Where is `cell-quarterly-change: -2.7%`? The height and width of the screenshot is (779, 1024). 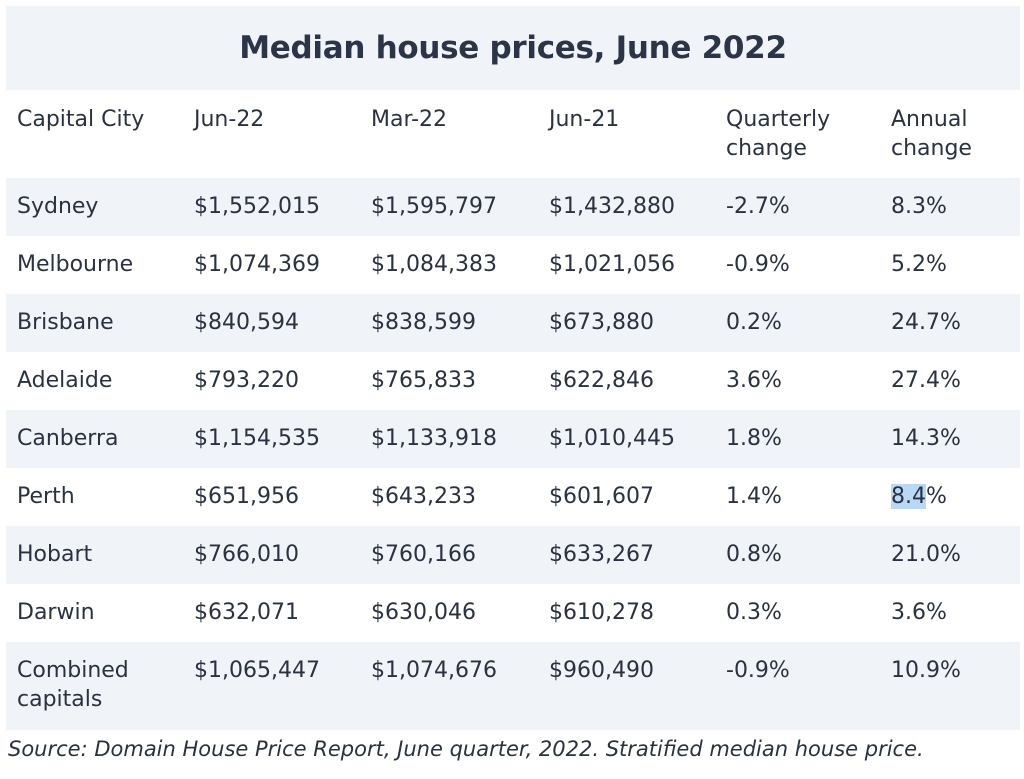 cell-quarterly-change: -2.7% is located at coordinates (758, 206).